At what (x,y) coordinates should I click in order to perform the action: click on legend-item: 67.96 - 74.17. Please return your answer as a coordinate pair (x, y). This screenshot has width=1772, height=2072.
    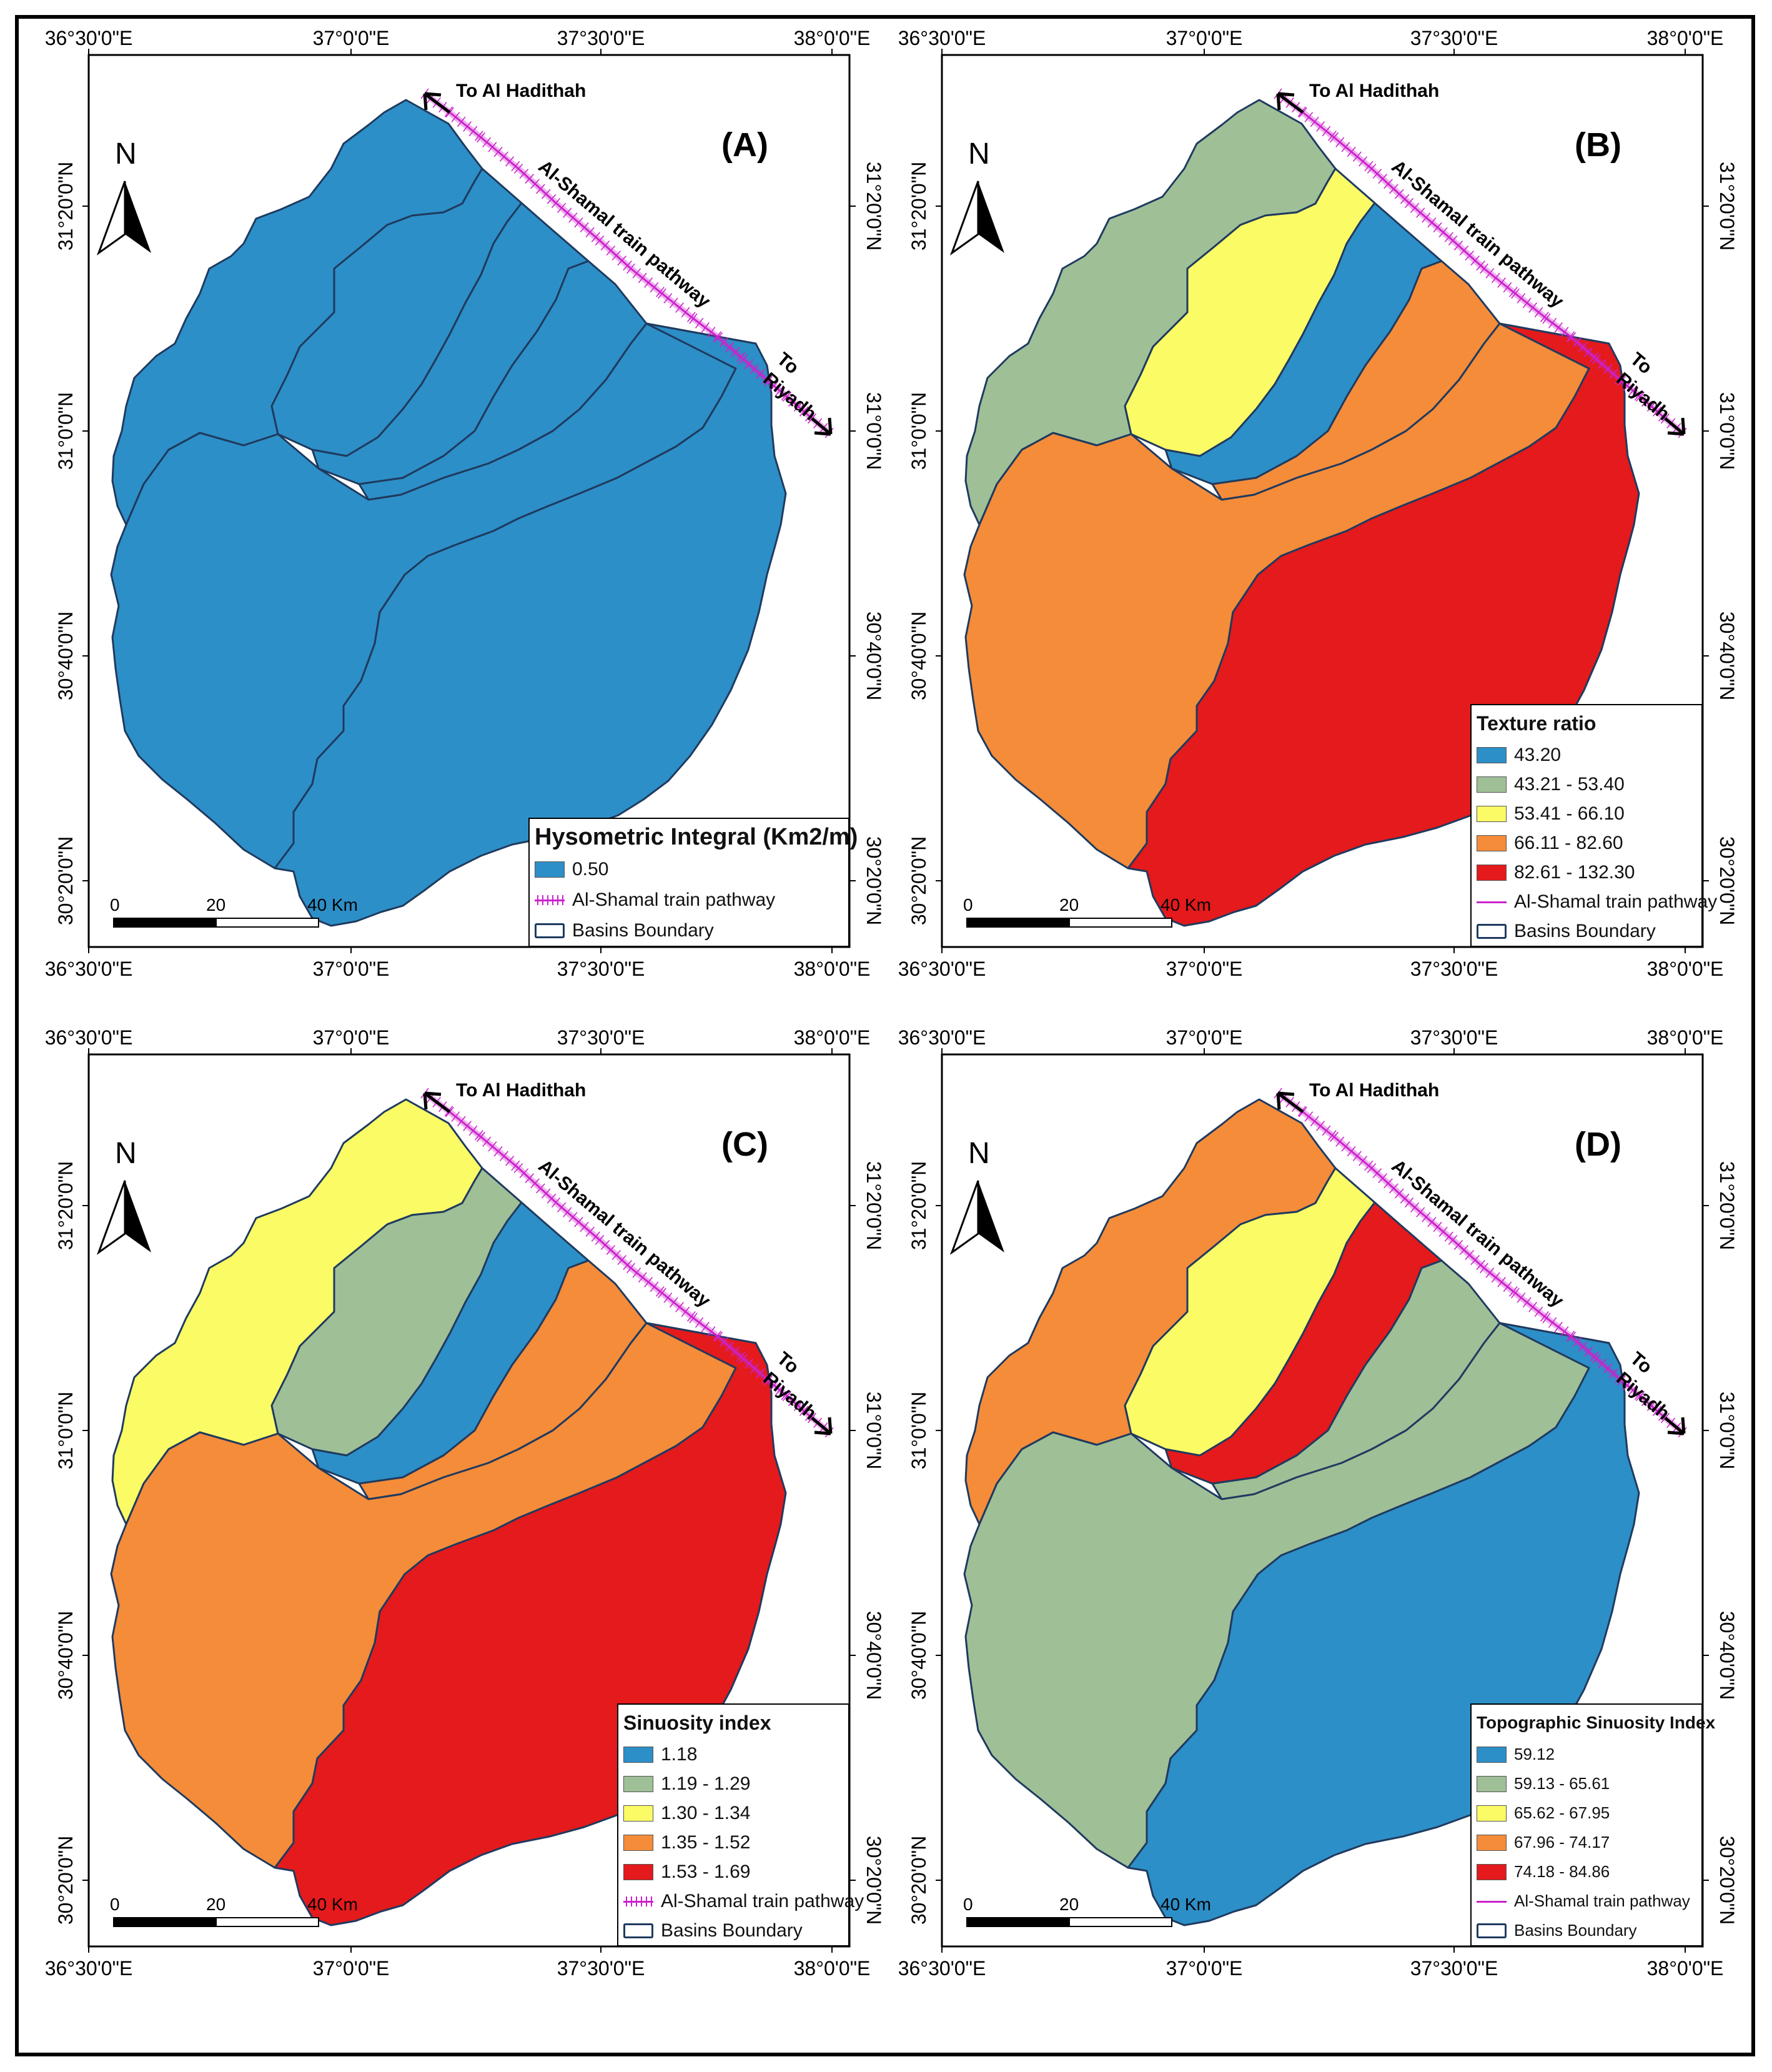
    Looking at the image, I should click on (1586, 1842).